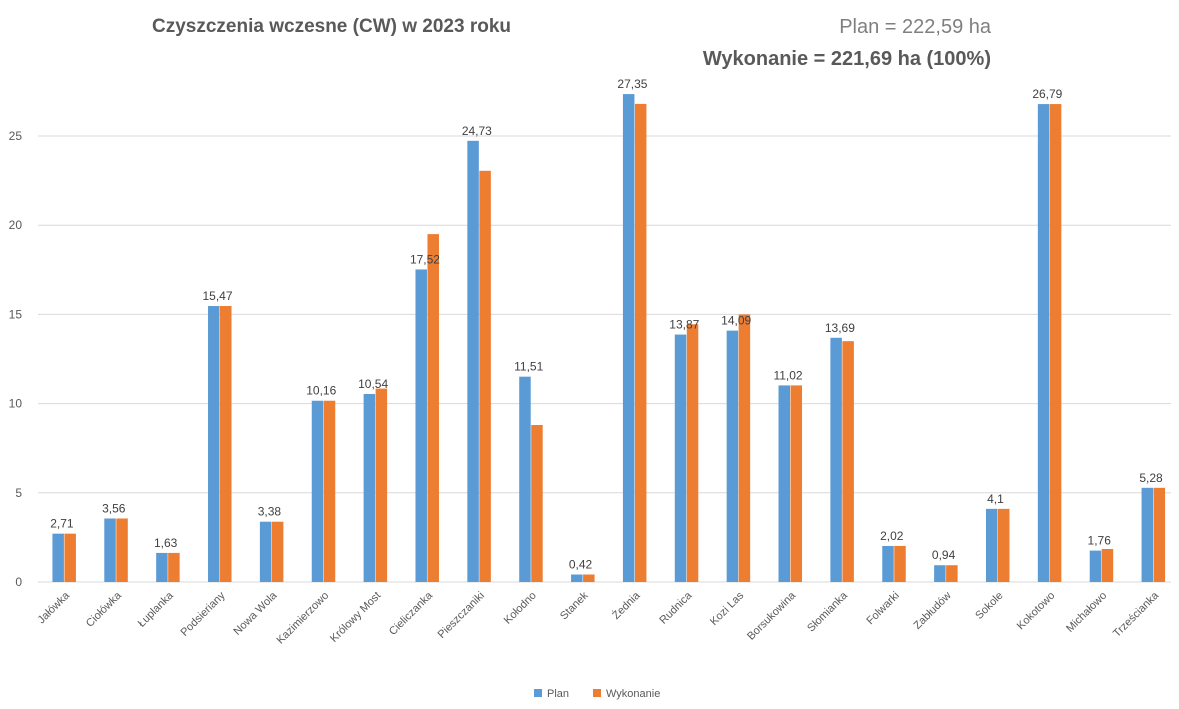 The image size is (1179, 709). What do you see at coordinates (995, 499) in the screenshot?
I see `data-label: 4,1` at bounding box center [995, 499].